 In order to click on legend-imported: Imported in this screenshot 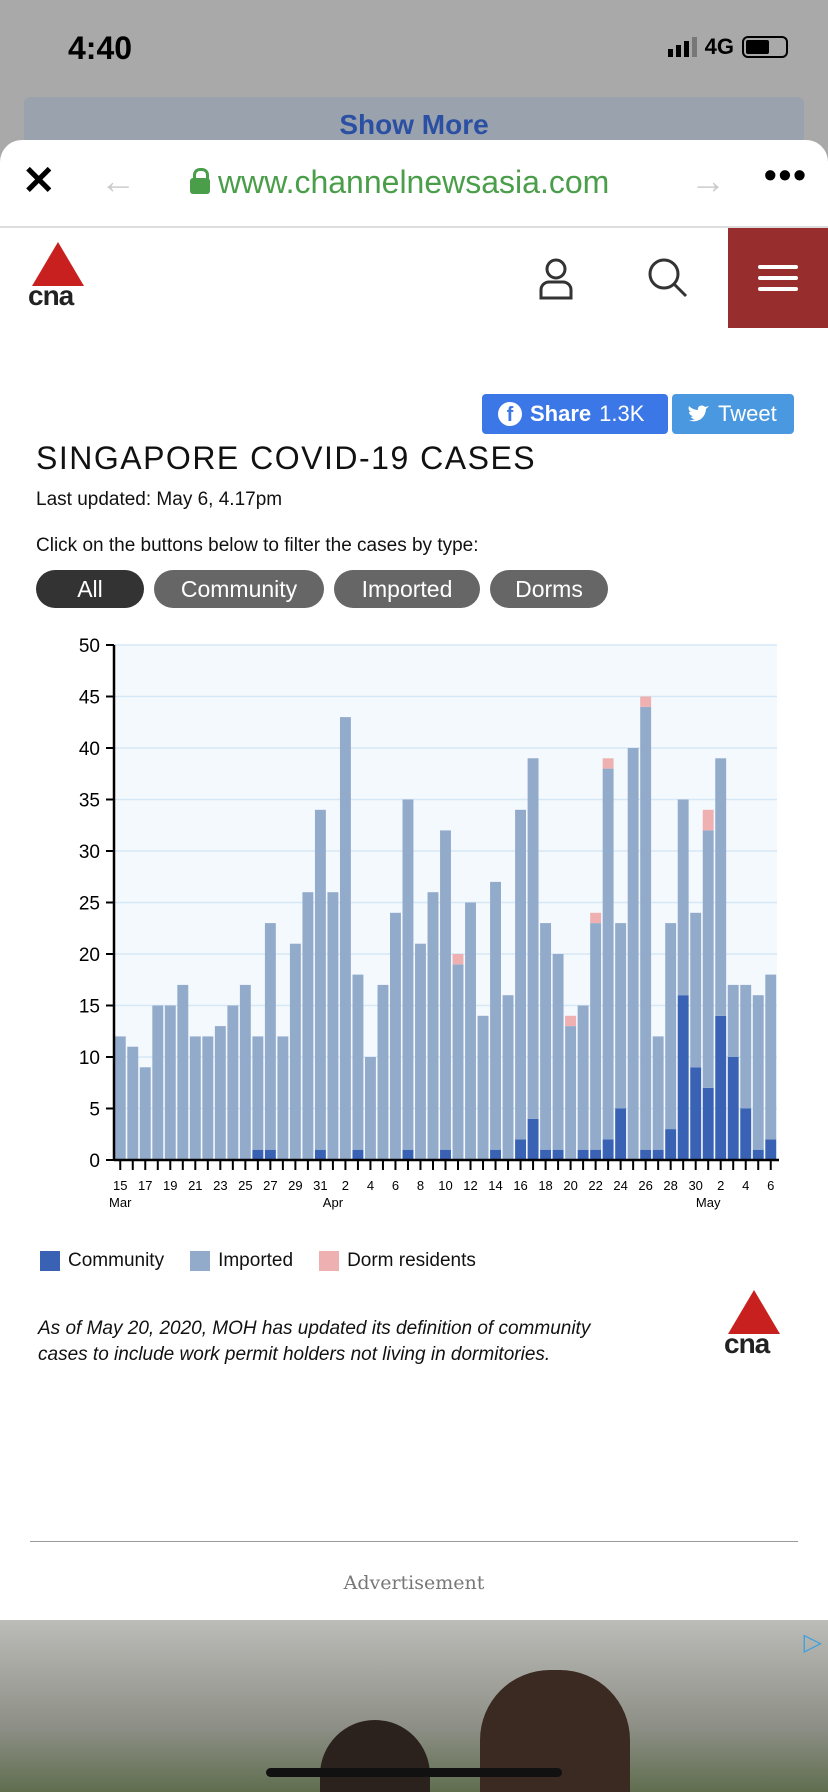, I will do `click(241, 1261)`.